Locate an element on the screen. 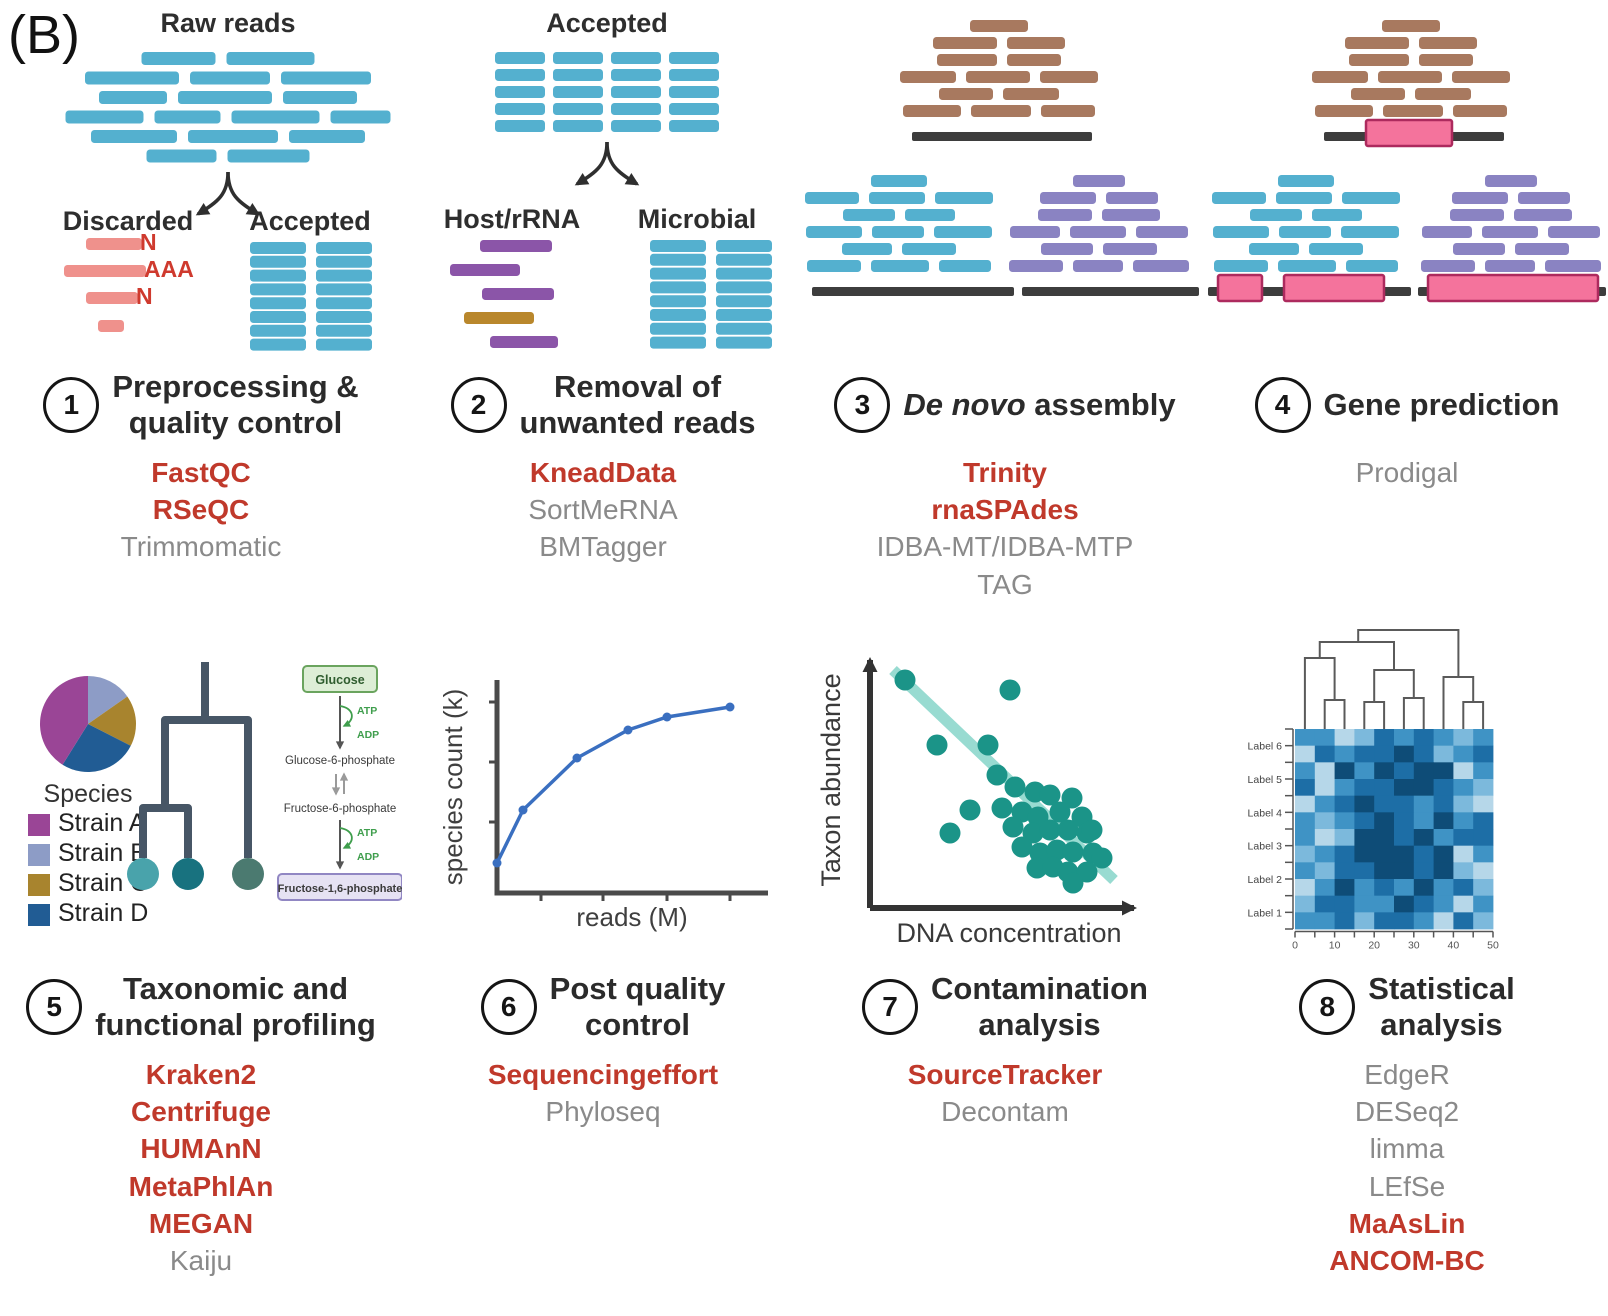 The image size is (1608, 1316). step-8-title: Statistical analysis is located at coordinates (1441, 1007).